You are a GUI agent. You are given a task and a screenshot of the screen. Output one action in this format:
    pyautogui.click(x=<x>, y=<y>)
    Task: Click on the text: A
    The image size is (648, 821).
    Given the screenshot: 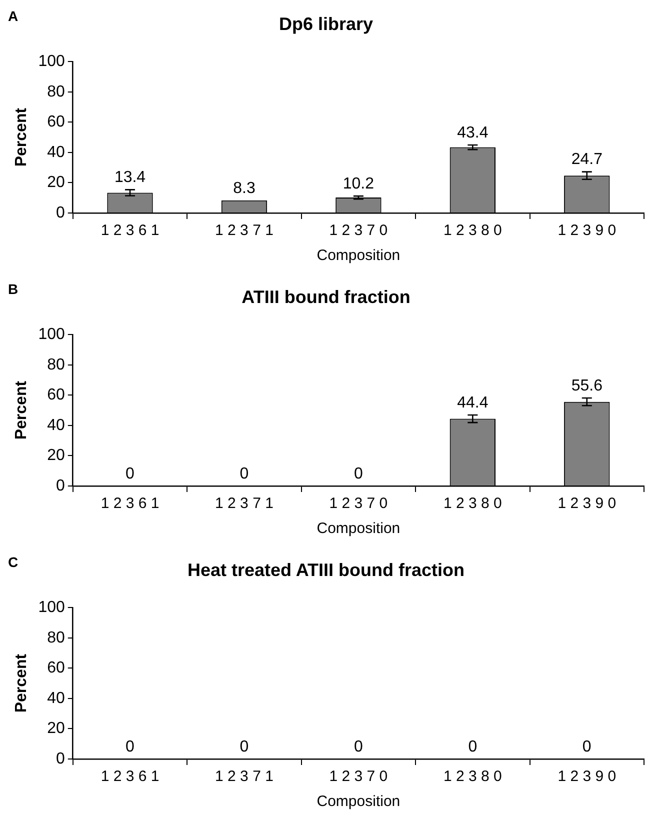 What is the action you would take?
    pyautogui.click(x=13, y=16)
    